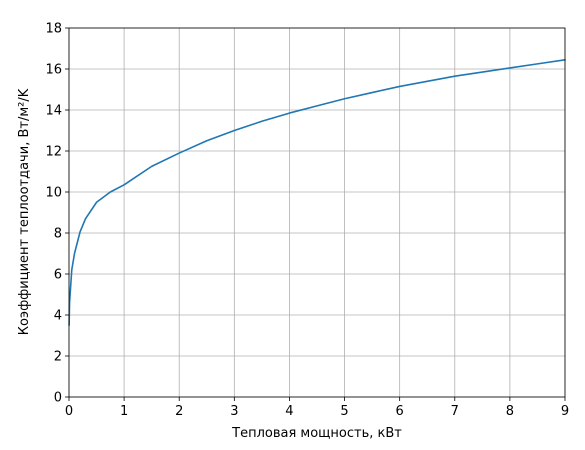 This screenshot has height=450, width=585. I want to click on x-tick-label: 7, so click(455, 411).